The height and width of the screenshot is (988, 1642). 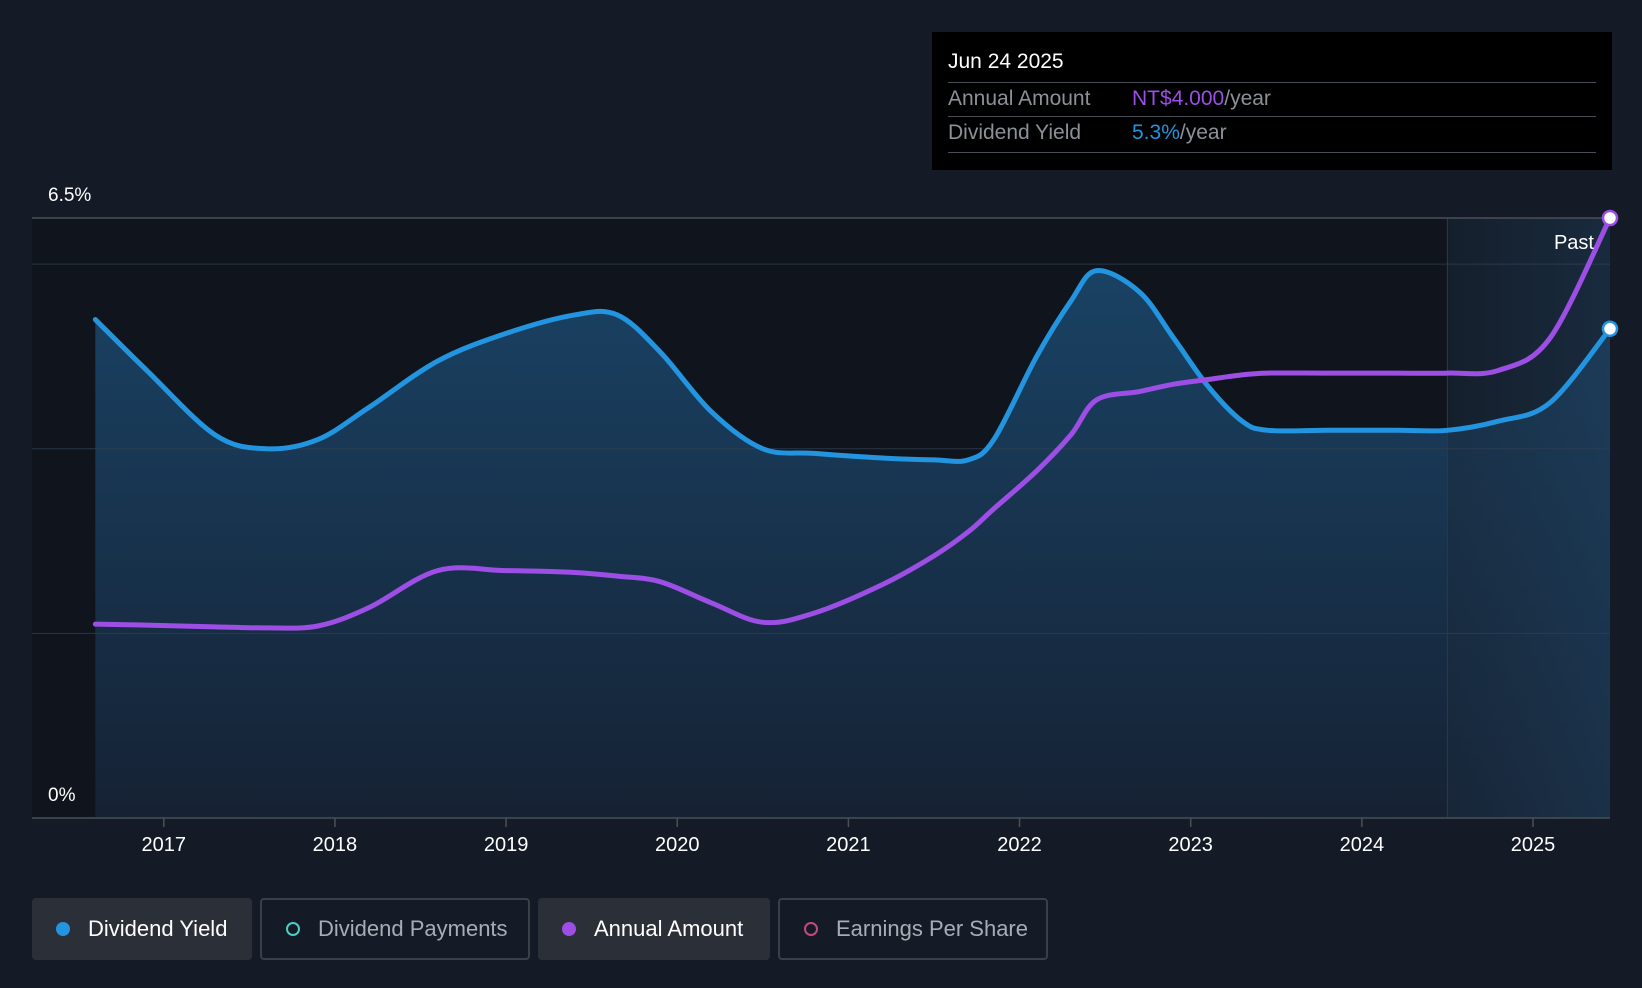 I want to click on past-region, so click(x=1528, y=518).